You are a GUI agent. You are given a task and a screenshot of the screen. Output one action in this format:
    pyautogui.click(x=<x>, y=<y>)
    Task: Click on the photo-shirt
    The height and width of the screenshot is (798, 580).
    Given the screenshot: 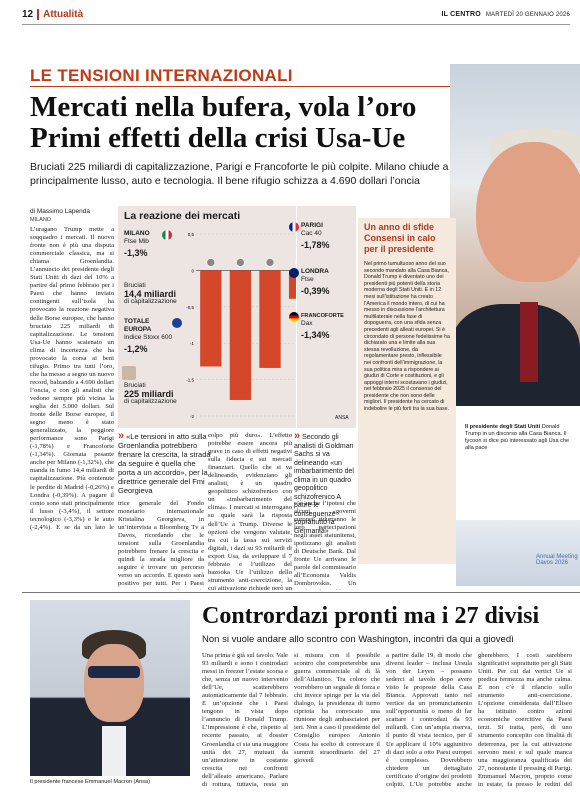 What is the action you would take?
    pyautogui.click(x=114, y=751)
    